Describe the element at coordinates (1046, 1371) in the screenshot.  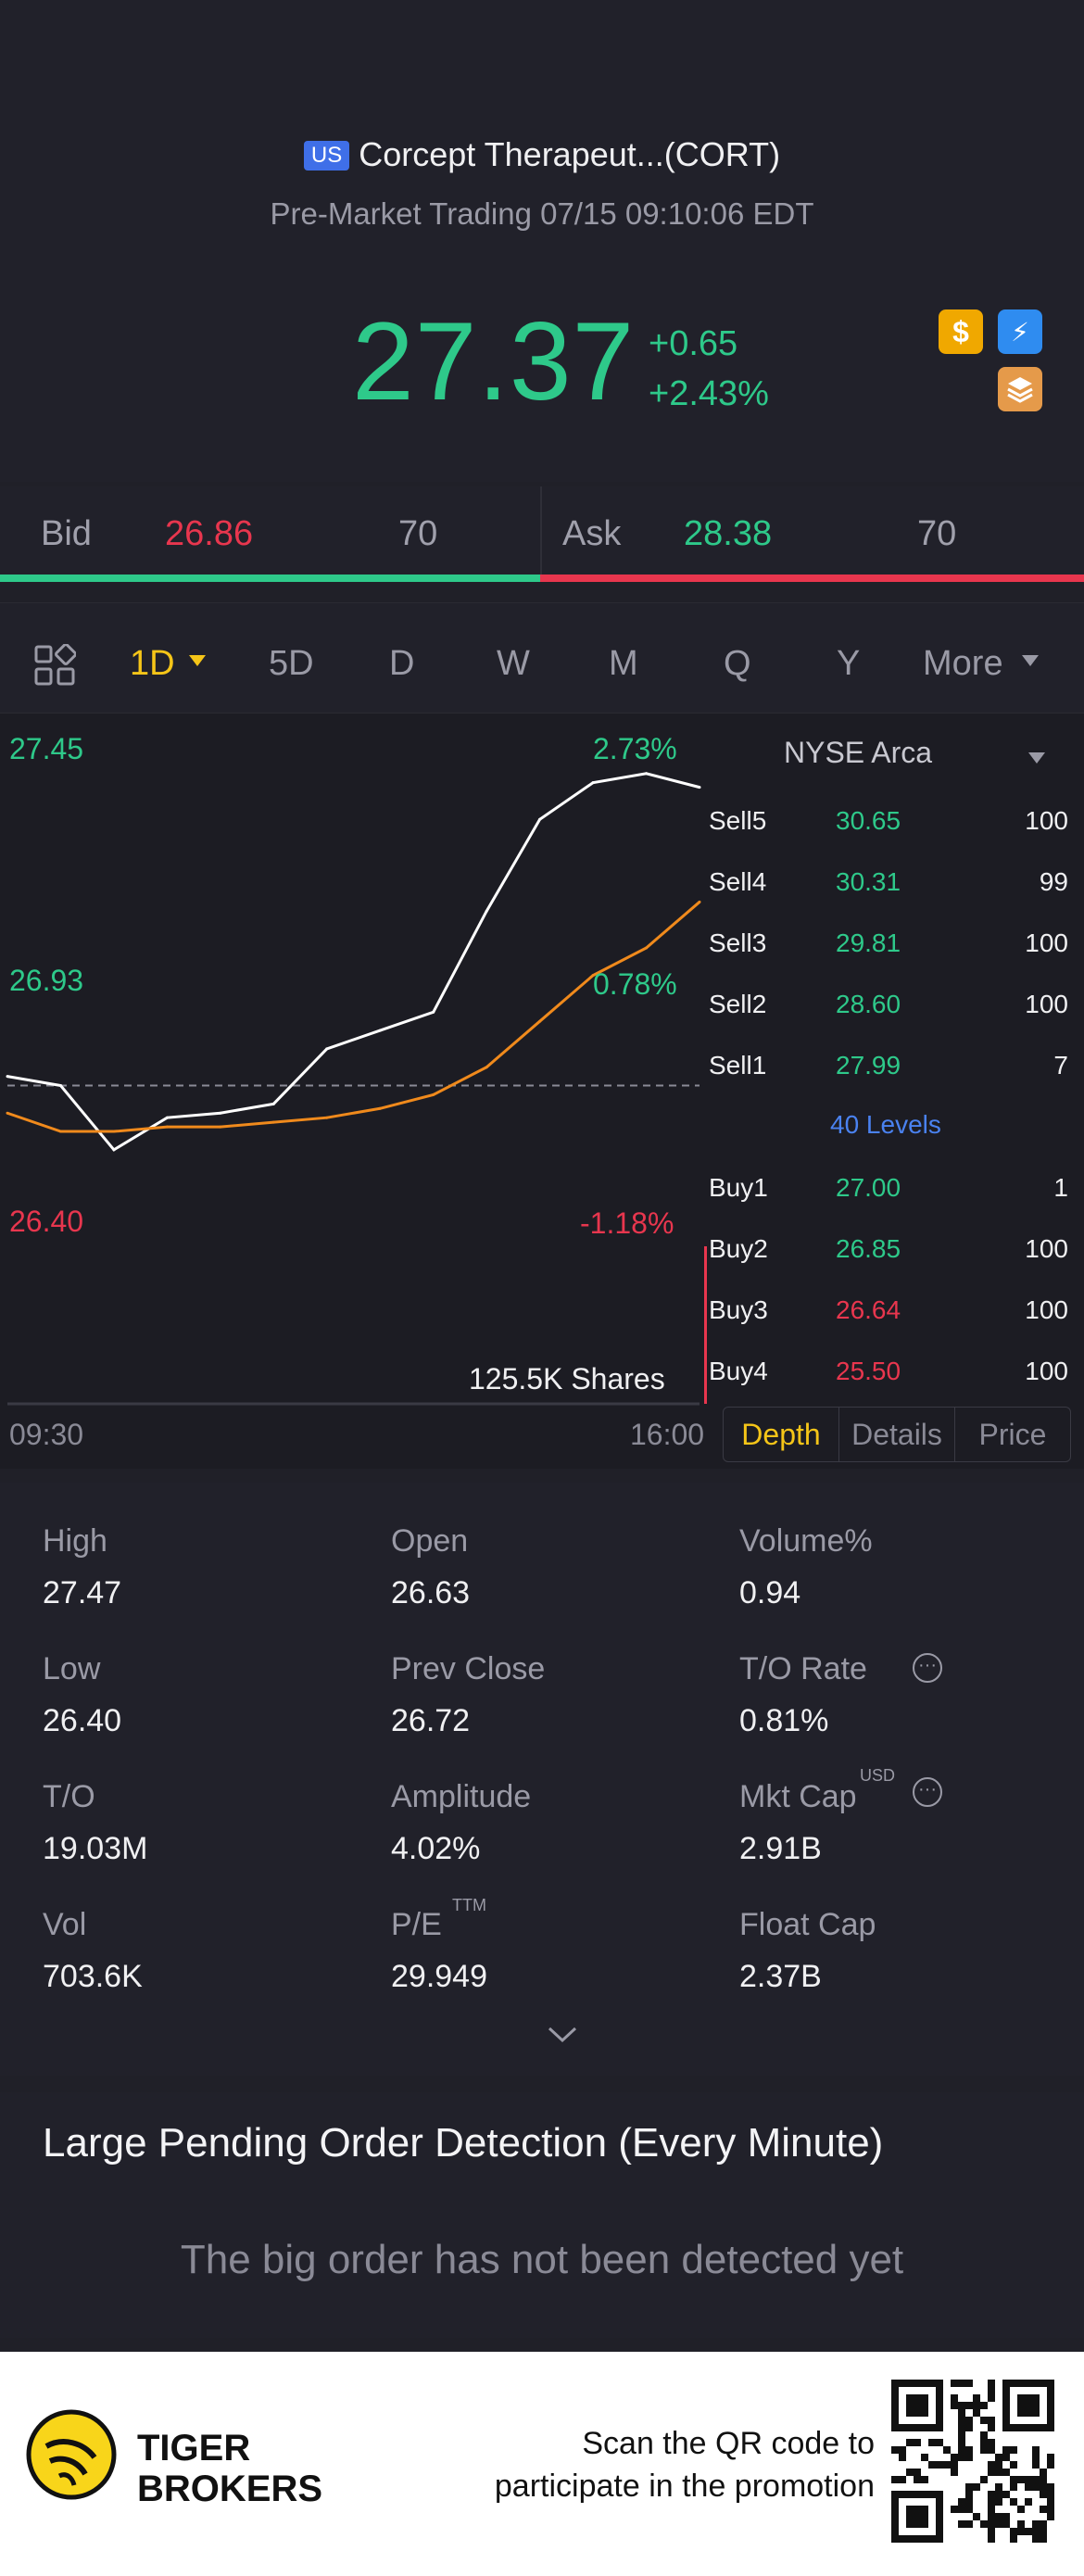
I see `buy4-qty: 100` at that location.